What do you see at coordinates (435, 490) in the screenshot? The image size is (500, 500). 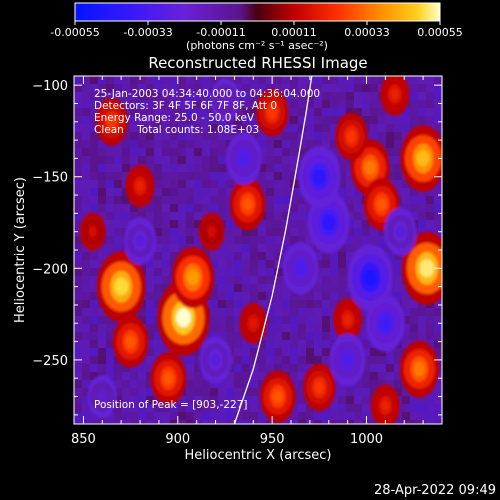 I see `timestamp: 28-Apr-2022 09:49` at bounding box center [435, 490].